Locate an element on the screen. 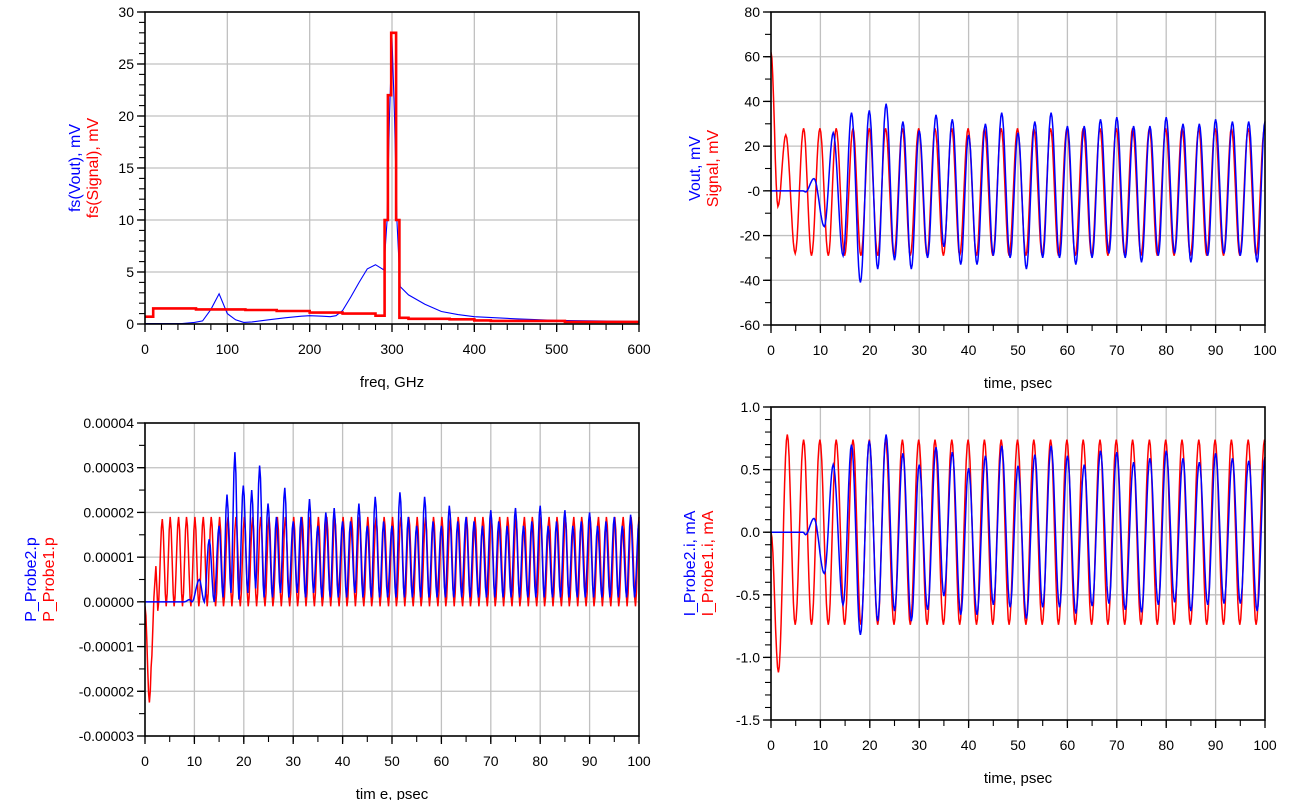  y-axis-title-red: fs(Signal), mV is located at coordinates (93, 167).